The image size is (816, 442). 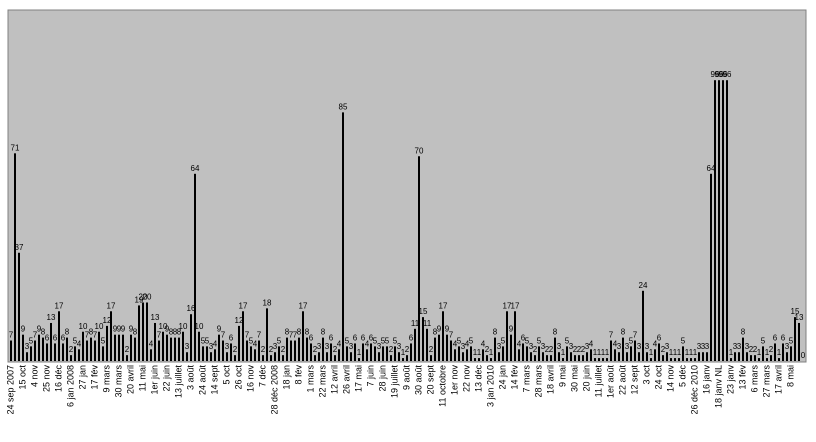 I want to click on value-label: 24, so click(x=643, y=285).